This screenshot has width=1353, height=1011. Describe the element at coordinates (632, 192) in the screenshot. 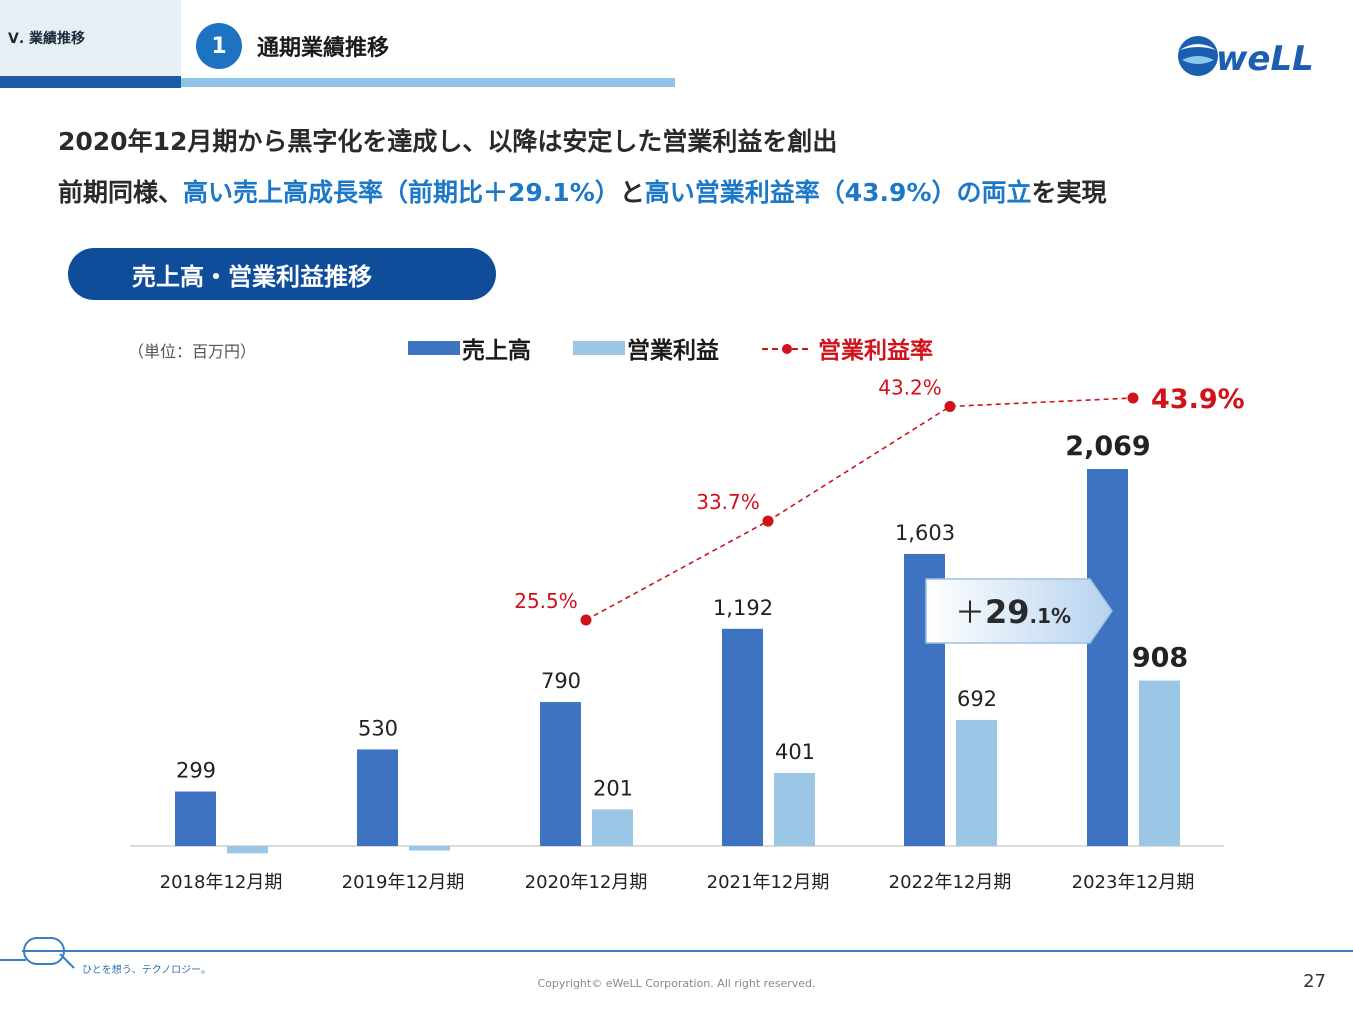

I see `headline-2-mid: と` at that location.